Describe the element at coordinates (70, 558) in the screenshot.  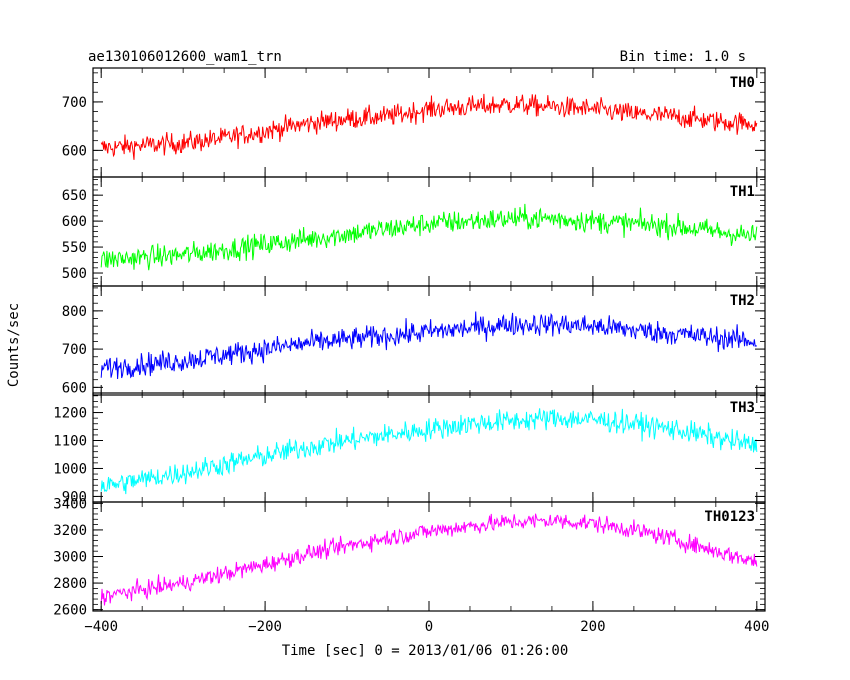
I see `y-tick-label: 3000` at that location.